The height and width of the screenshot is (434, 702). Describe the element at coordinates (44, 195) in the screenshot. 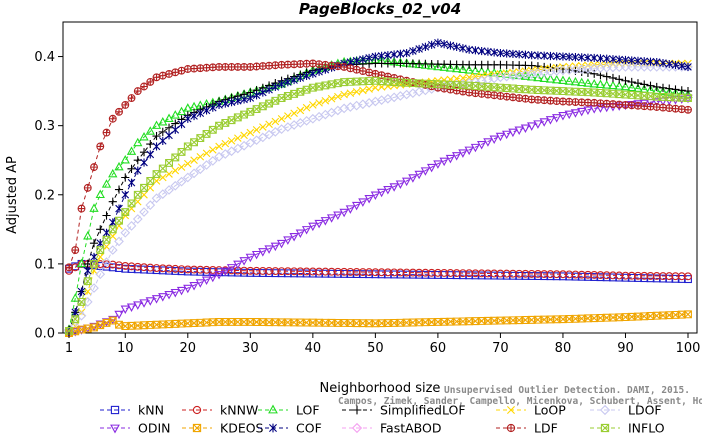

I see `y-tick-label: 0.2` at that location.